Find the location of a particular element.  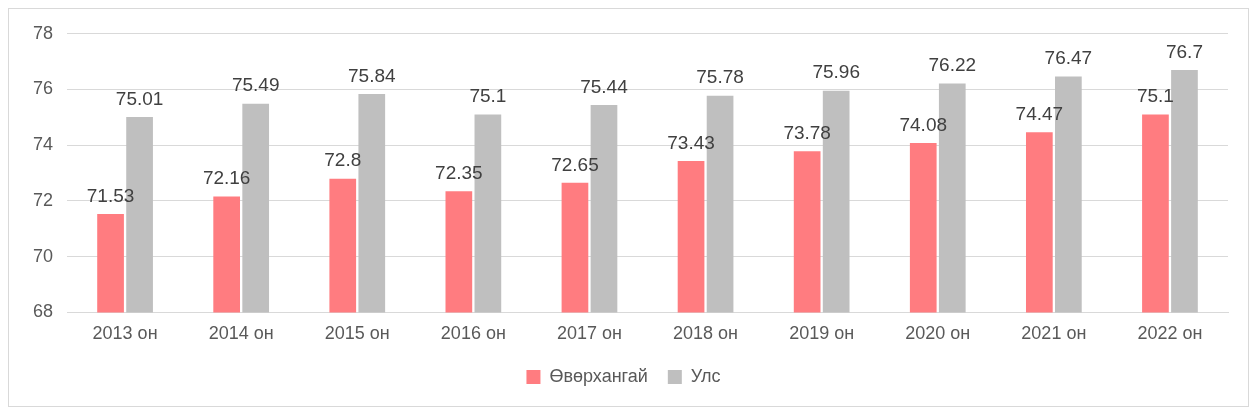

data-label: 73.78 is located at coordinates (807, 133).